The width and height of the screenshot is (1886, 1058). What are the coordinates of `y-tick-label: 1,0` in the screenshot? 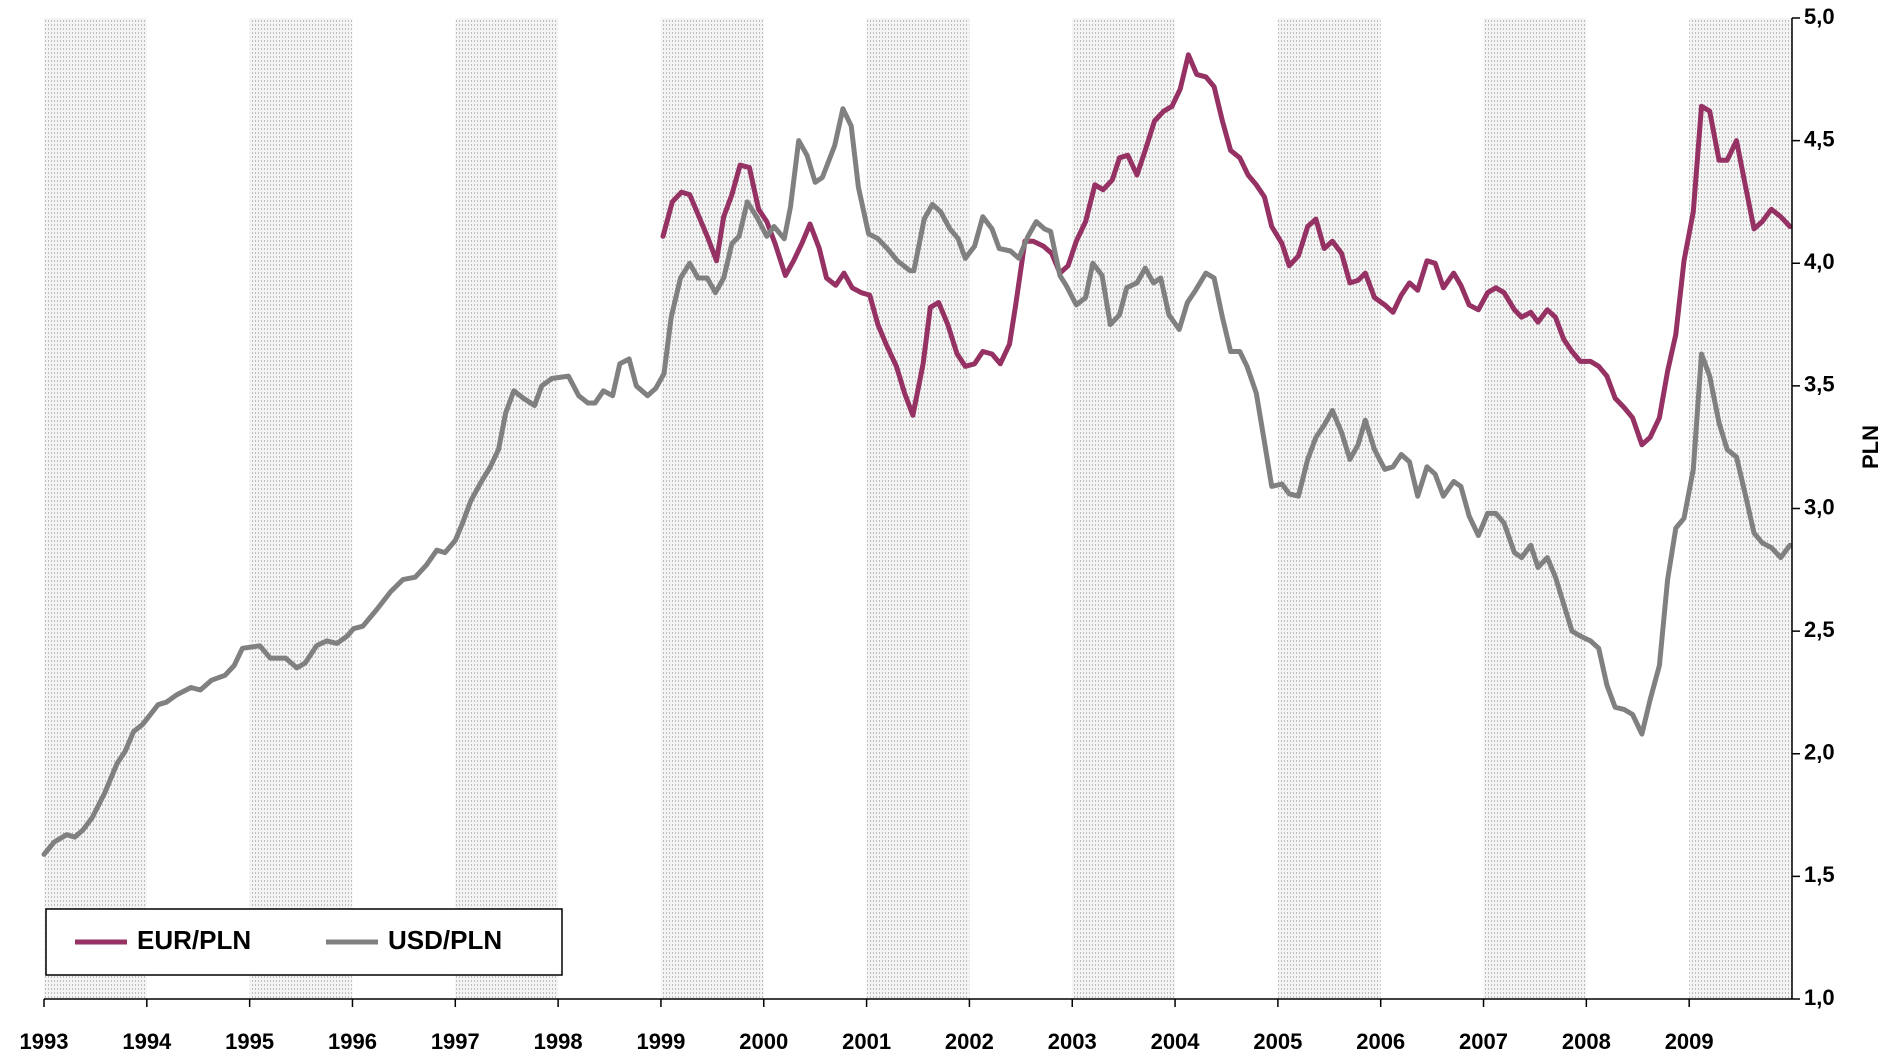 It's located at (1819, 997).